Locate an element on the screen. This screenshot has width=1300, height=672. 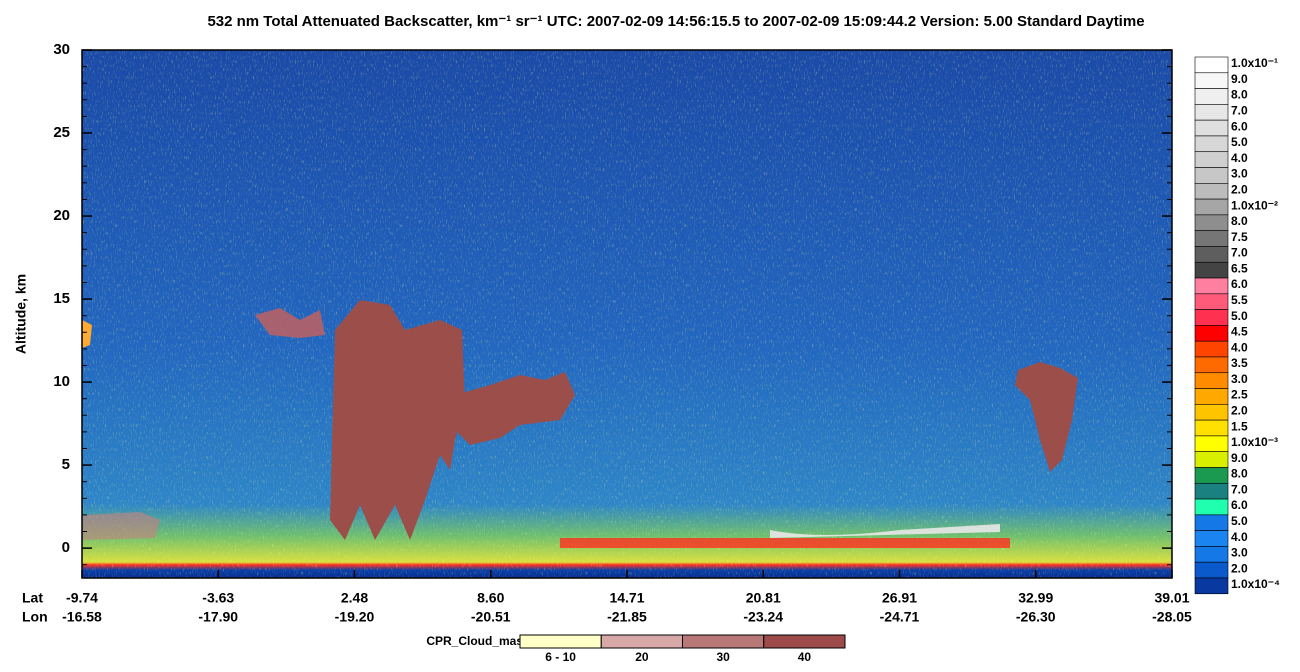
colorbar-label: 1.0x10⁻² is located at coordinates (1254, 205).